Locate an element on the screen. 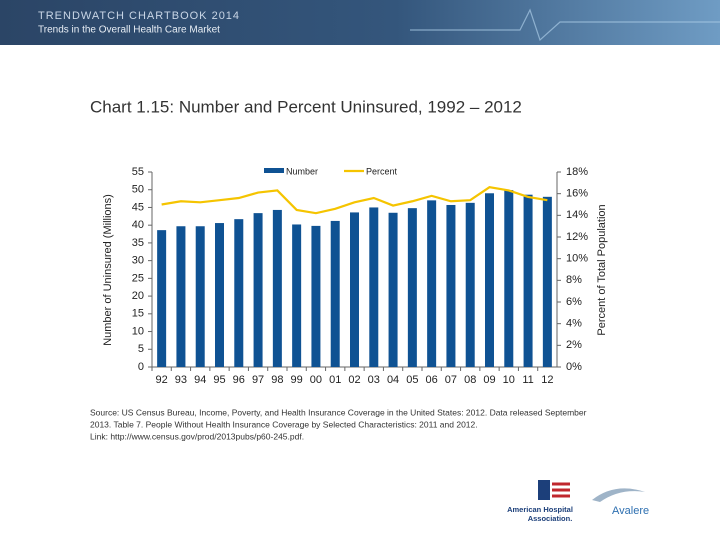 The width and height of the screenshot is (720, 540). y-tick-label: 5 is located at coordinates (141, 349).